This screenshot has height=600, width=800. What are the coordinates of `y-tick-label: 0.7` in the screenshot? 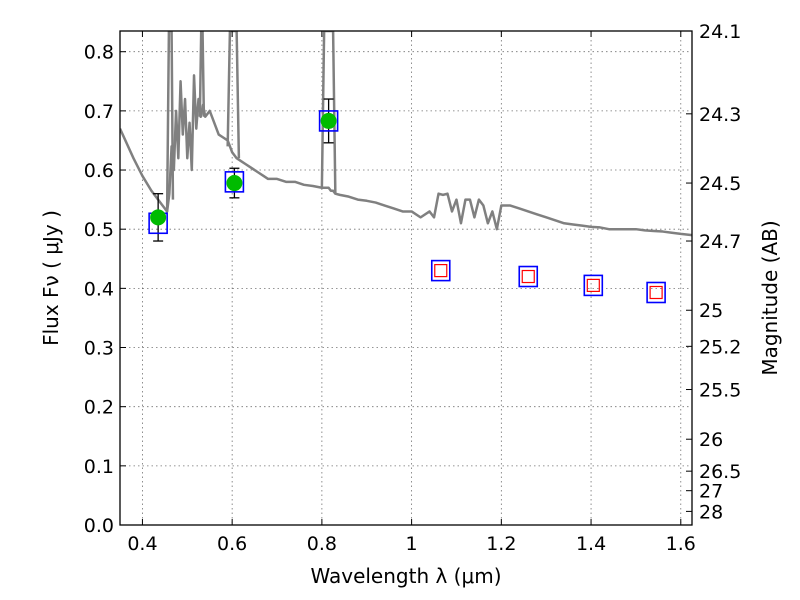 It's located at (99, 112).